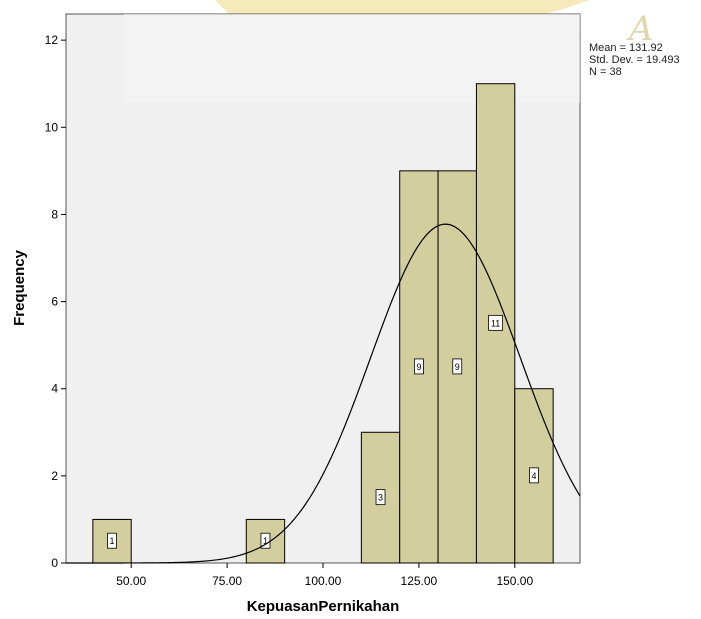 The height and width of the screenshot is (619, 701). What do you see at coordinates (54, 476) in the screenshot?
I see `y-tick-label: 2` at bounding box center [54, 476].